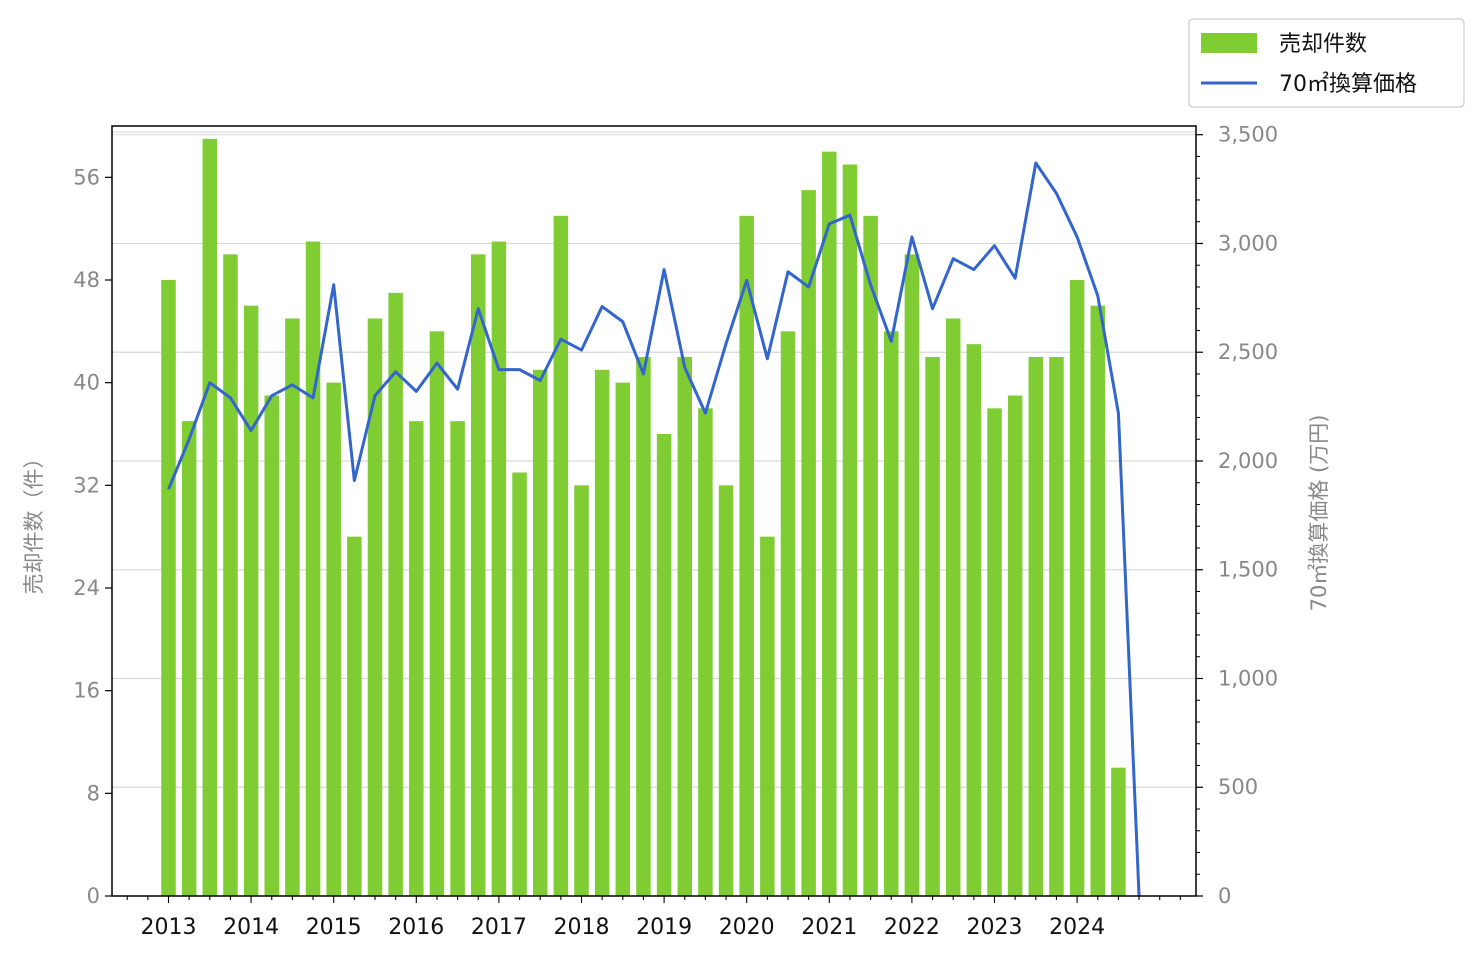 The image size is (1483, 961). I want to click on right-tick-label: 2,500, so click(1248, 352).